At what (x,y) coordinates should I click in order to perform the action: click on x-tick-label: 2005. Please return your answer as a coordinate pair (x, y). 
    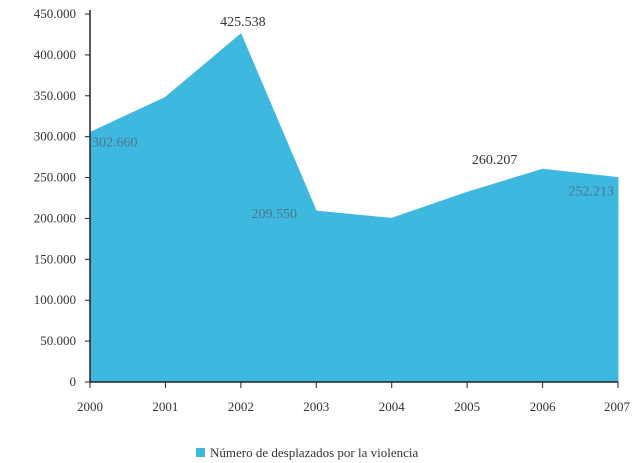
    Looking at the image, I should click on (467, 406).